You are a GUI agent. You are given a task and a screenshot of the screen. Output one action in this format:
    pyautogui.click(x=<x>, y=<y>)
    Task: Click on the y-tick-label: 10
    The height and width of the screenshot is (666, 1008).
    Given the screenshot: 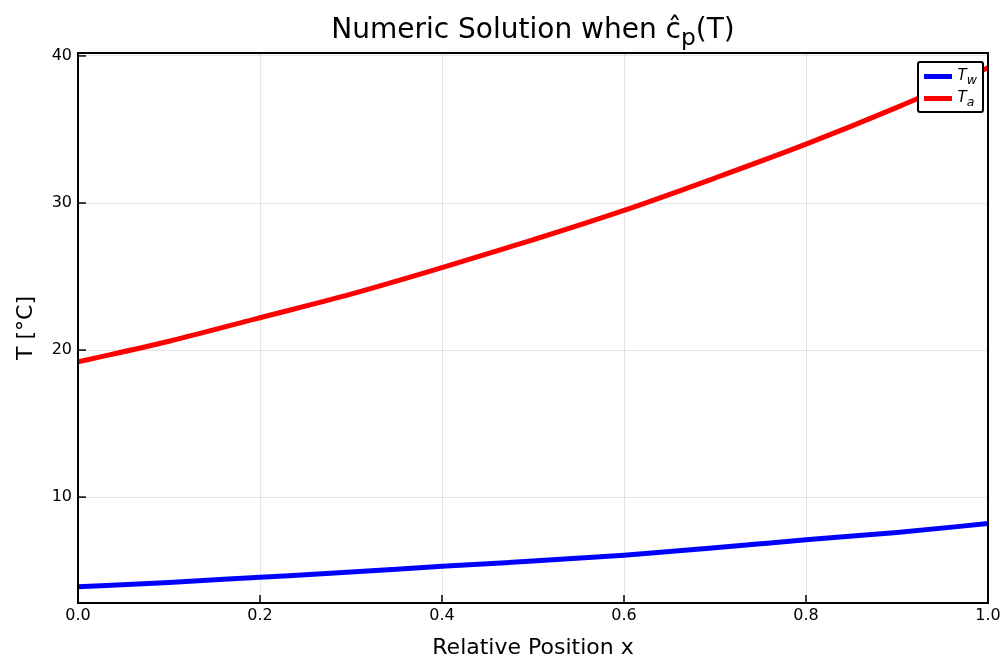 What is the action you would take?
    pyautogui.click(x=61, y=496)
    